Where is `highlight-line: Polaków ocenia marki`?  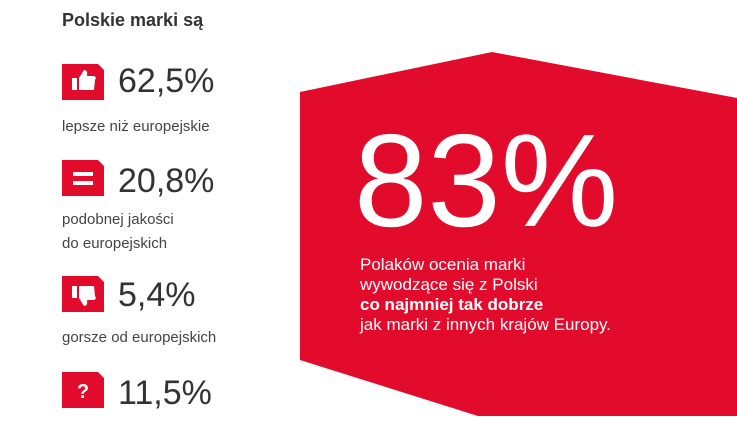 highlight-line: Polaków ocenia marki is located at coordinates (442, 264).